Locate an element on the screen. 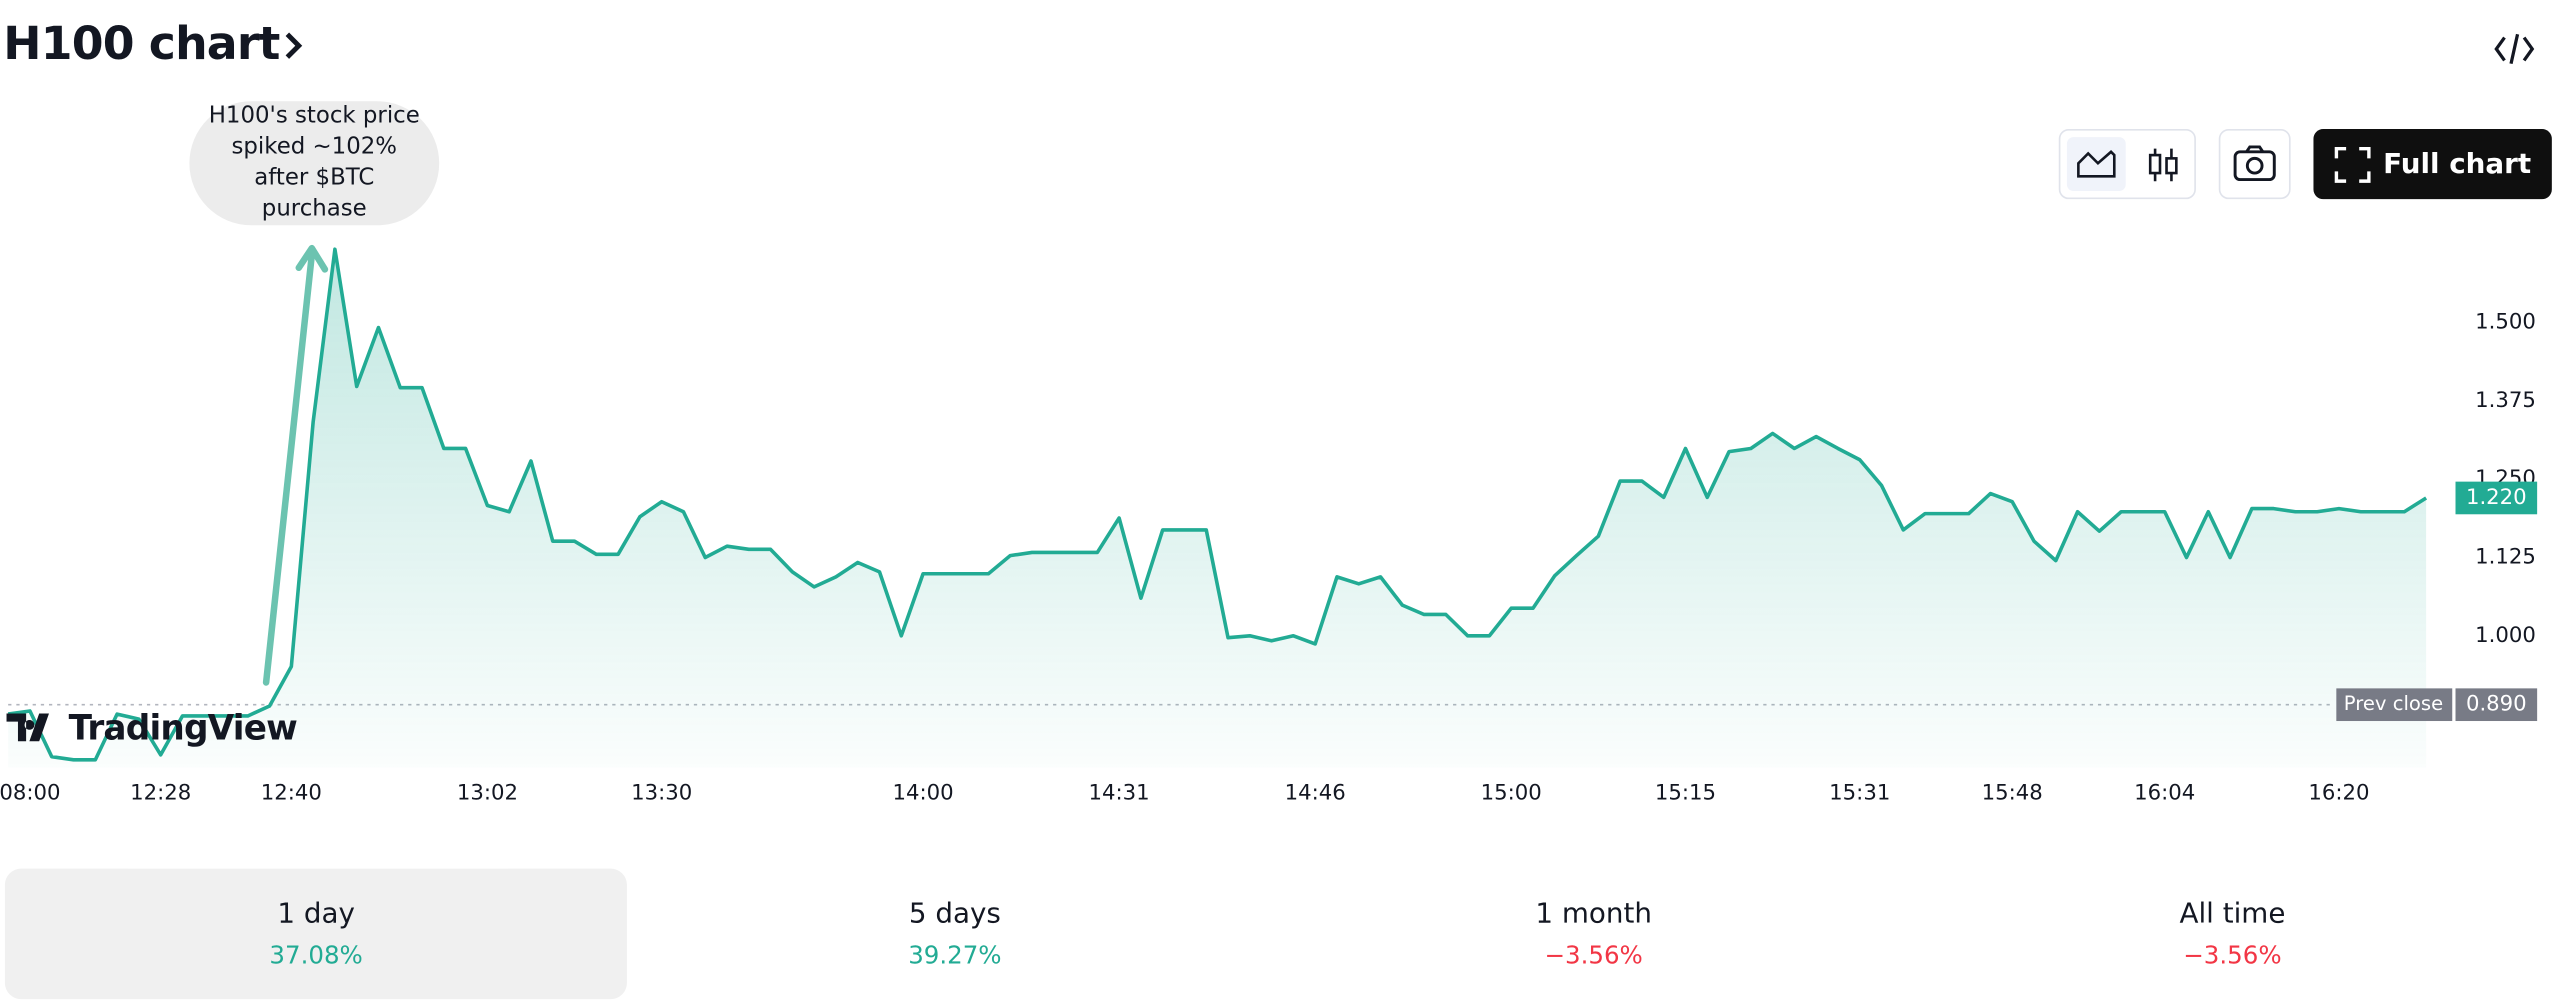 The height and width of the screenshot is (1008, 2560). prev-close-box is located at coordinates (2394, 705).